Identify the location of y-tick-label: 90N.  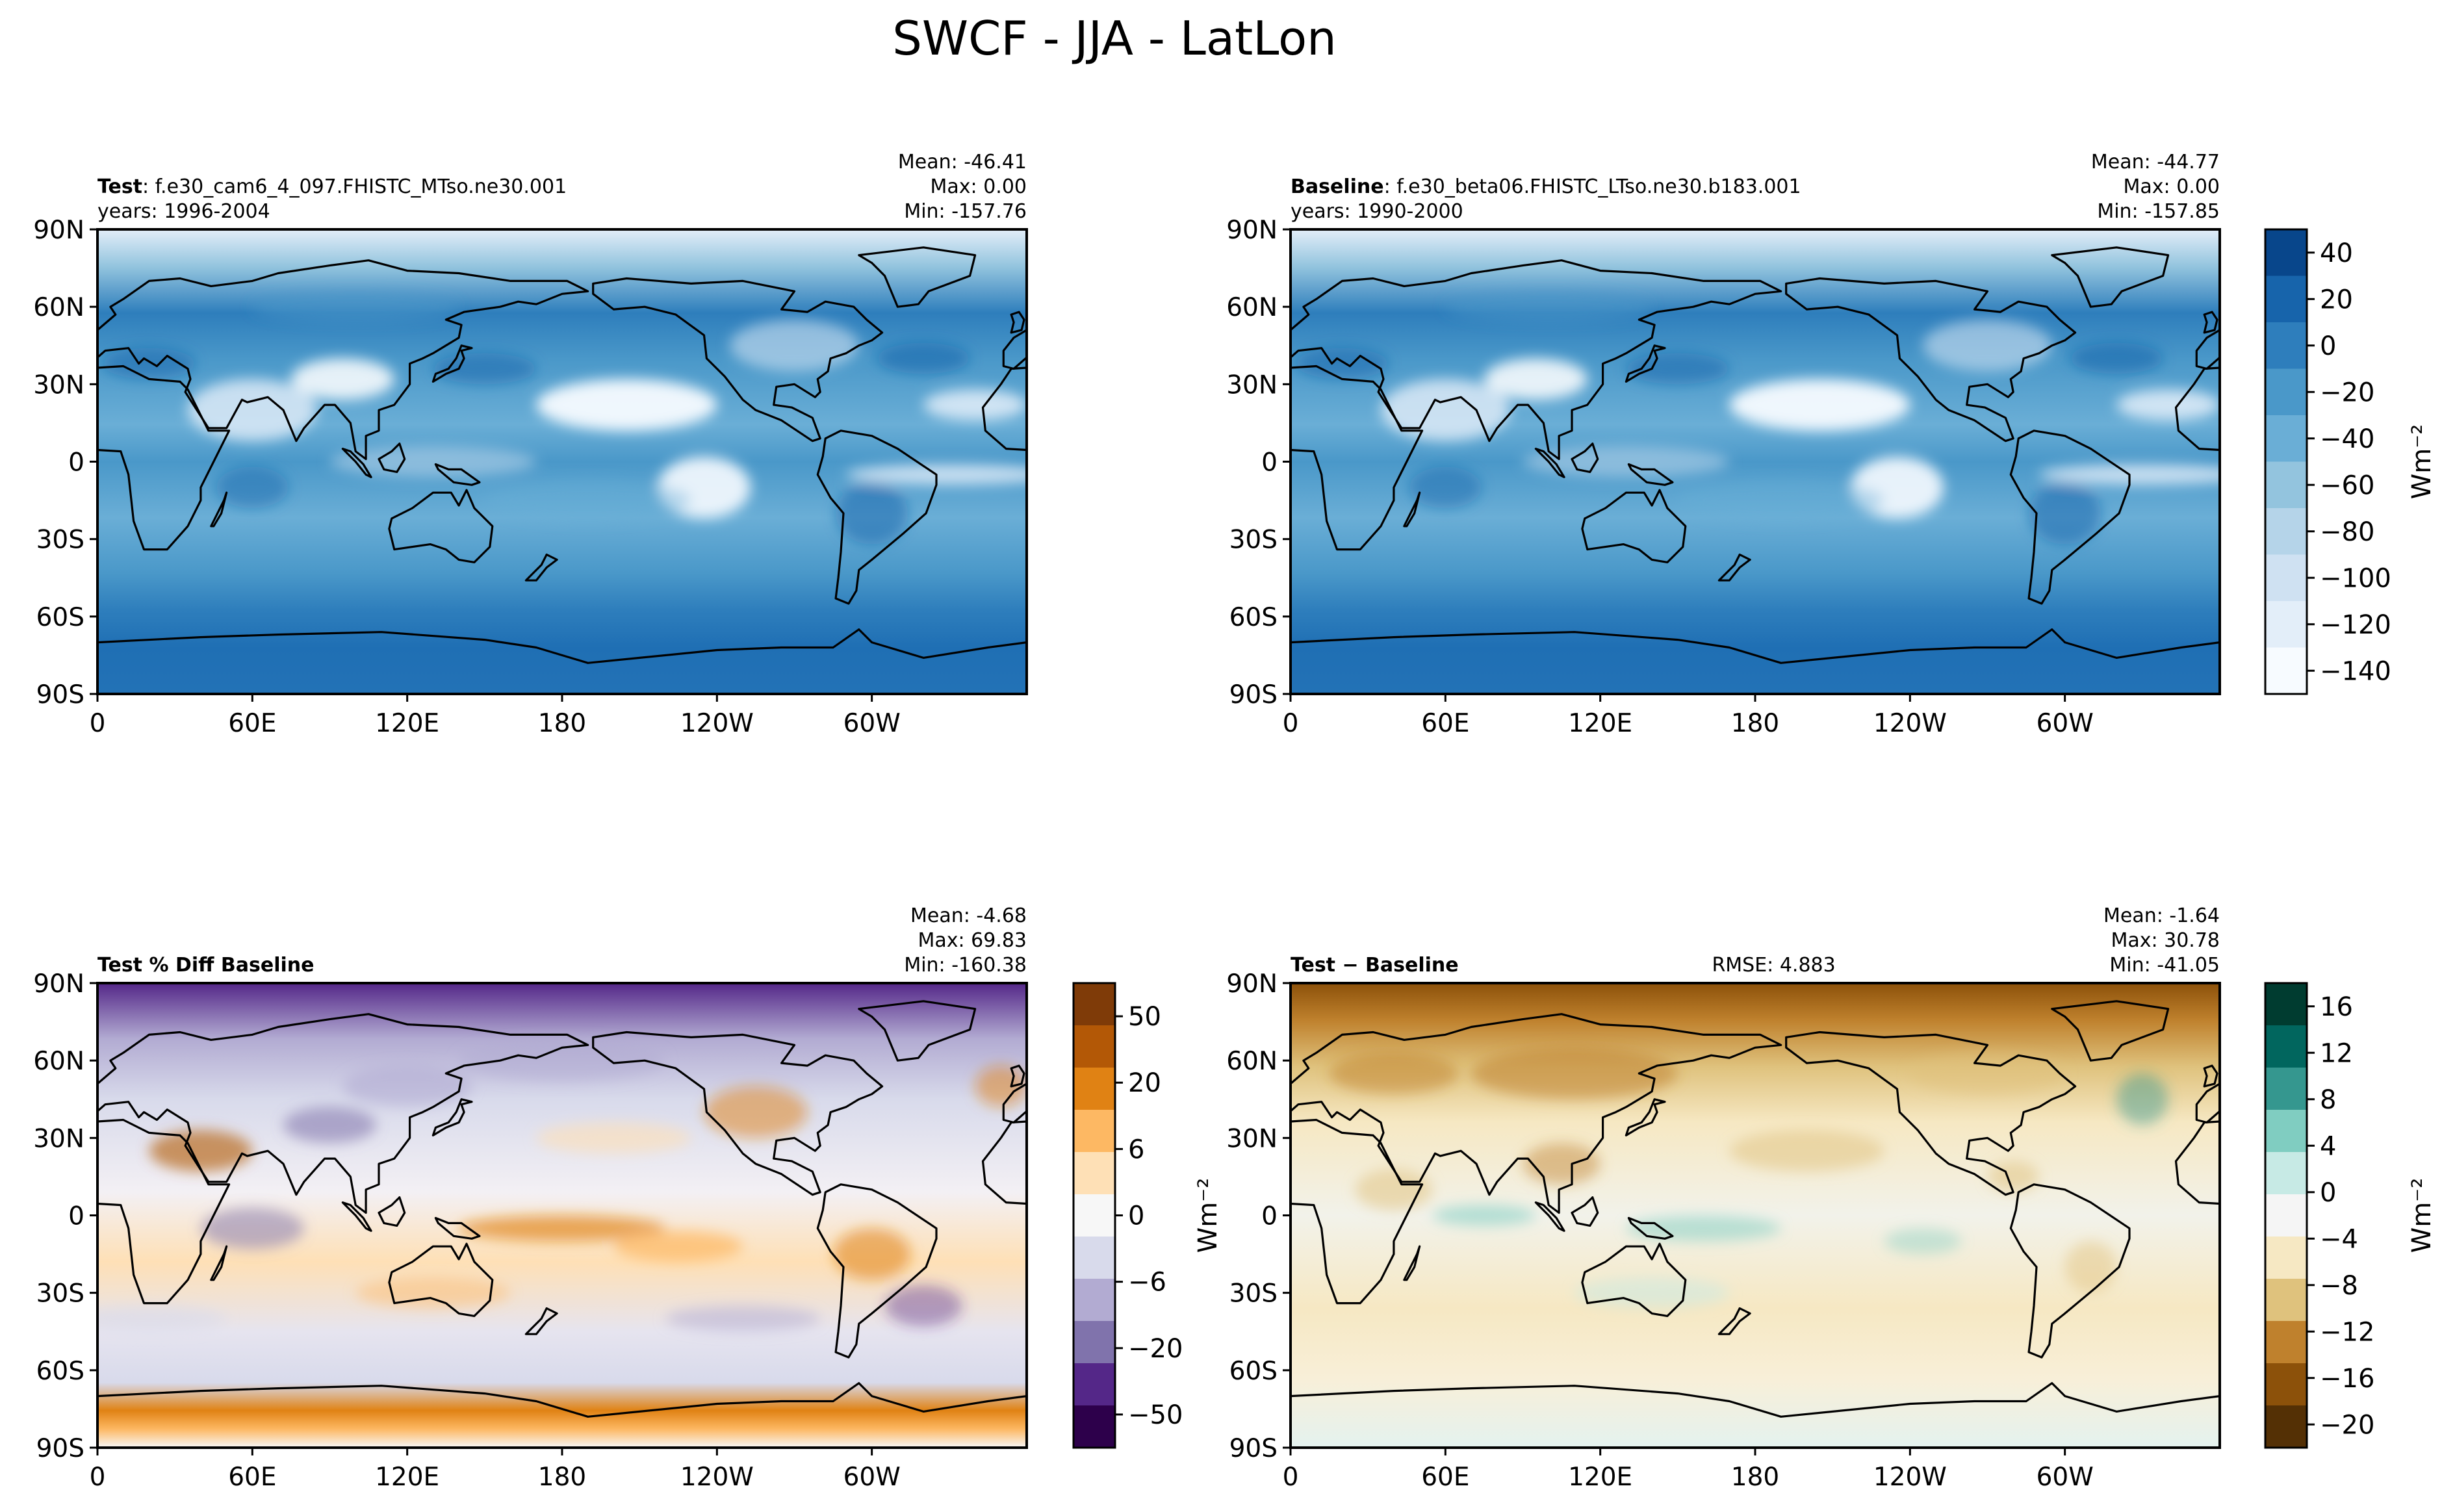
(58, 984).